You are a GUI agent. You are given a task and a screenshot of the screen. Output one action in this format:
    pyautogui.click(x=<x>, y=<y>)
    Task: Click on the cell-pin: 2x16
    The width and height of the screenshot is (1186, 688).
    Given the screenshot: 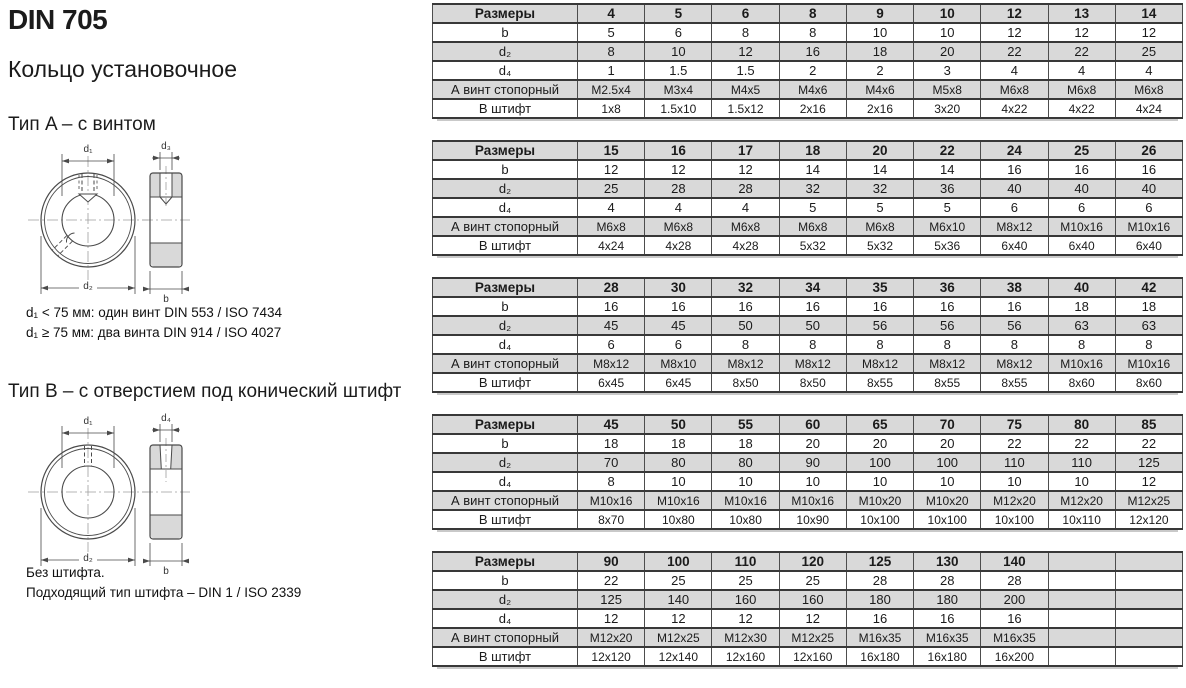 What is the action you would take?
    pyautogui.click(x=812, y=108)
    